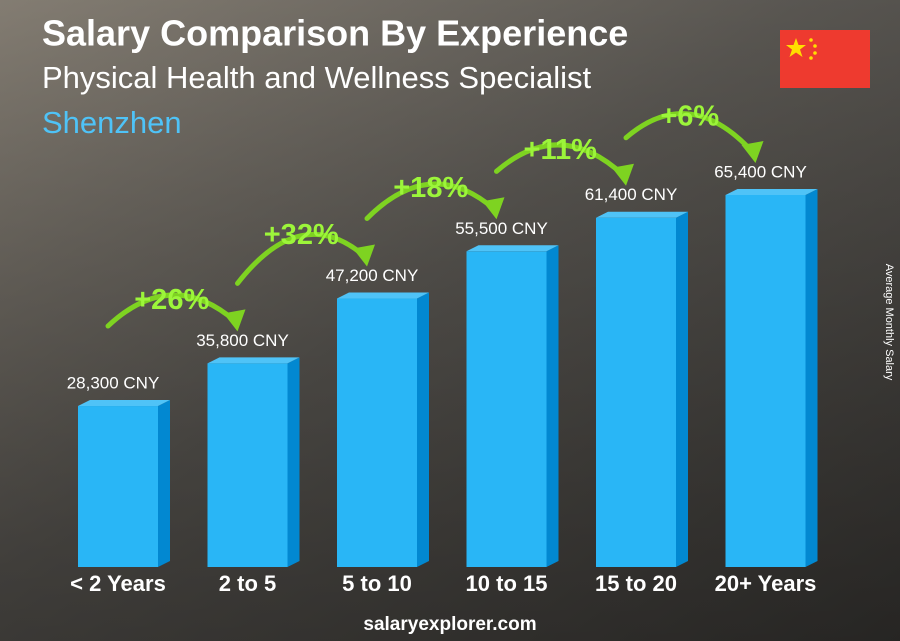 This screenshot has height=641, width=900. I want to click on flag, so click(825, 59).